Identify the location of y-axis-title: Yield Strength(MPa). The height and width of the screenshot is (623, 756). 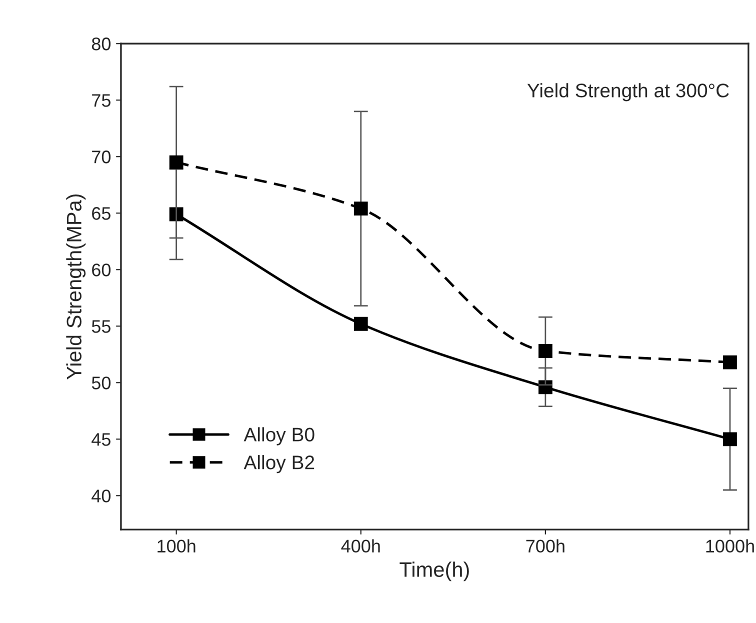
(76, 287).